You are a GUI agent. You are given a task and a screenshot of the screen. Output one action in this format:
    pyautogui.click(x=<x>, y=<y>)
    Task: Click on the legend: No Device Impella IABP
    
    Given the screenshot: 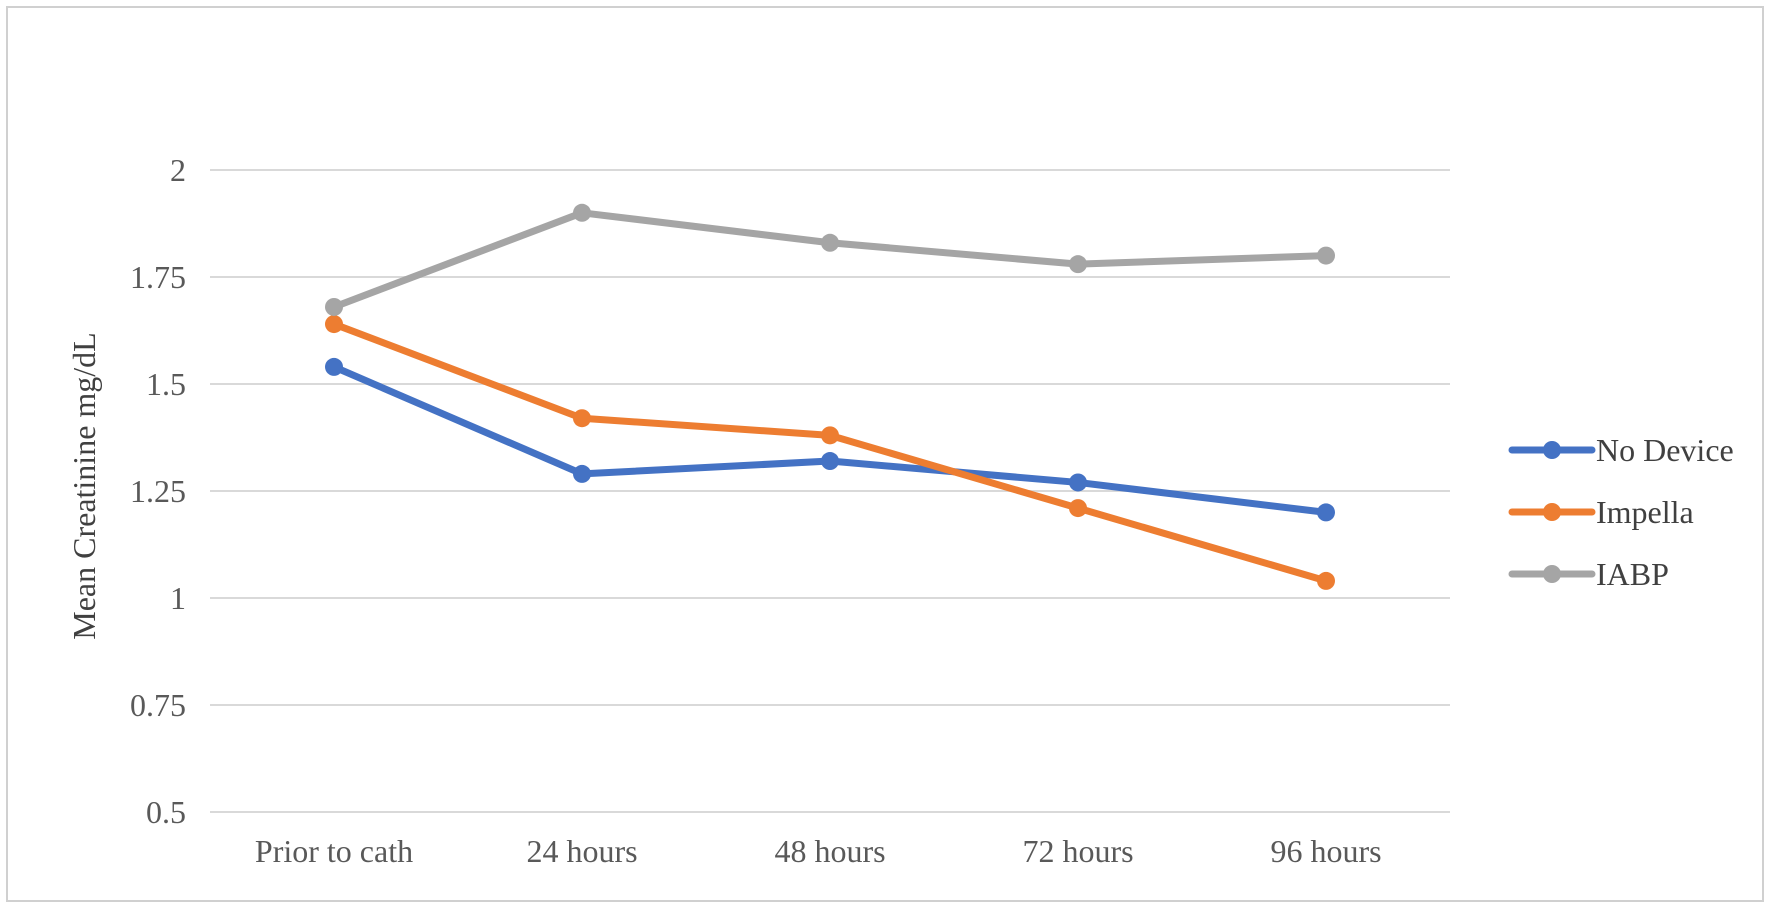 What is the action you would take?
    pyautogui.click(x=1621, y=512)
    